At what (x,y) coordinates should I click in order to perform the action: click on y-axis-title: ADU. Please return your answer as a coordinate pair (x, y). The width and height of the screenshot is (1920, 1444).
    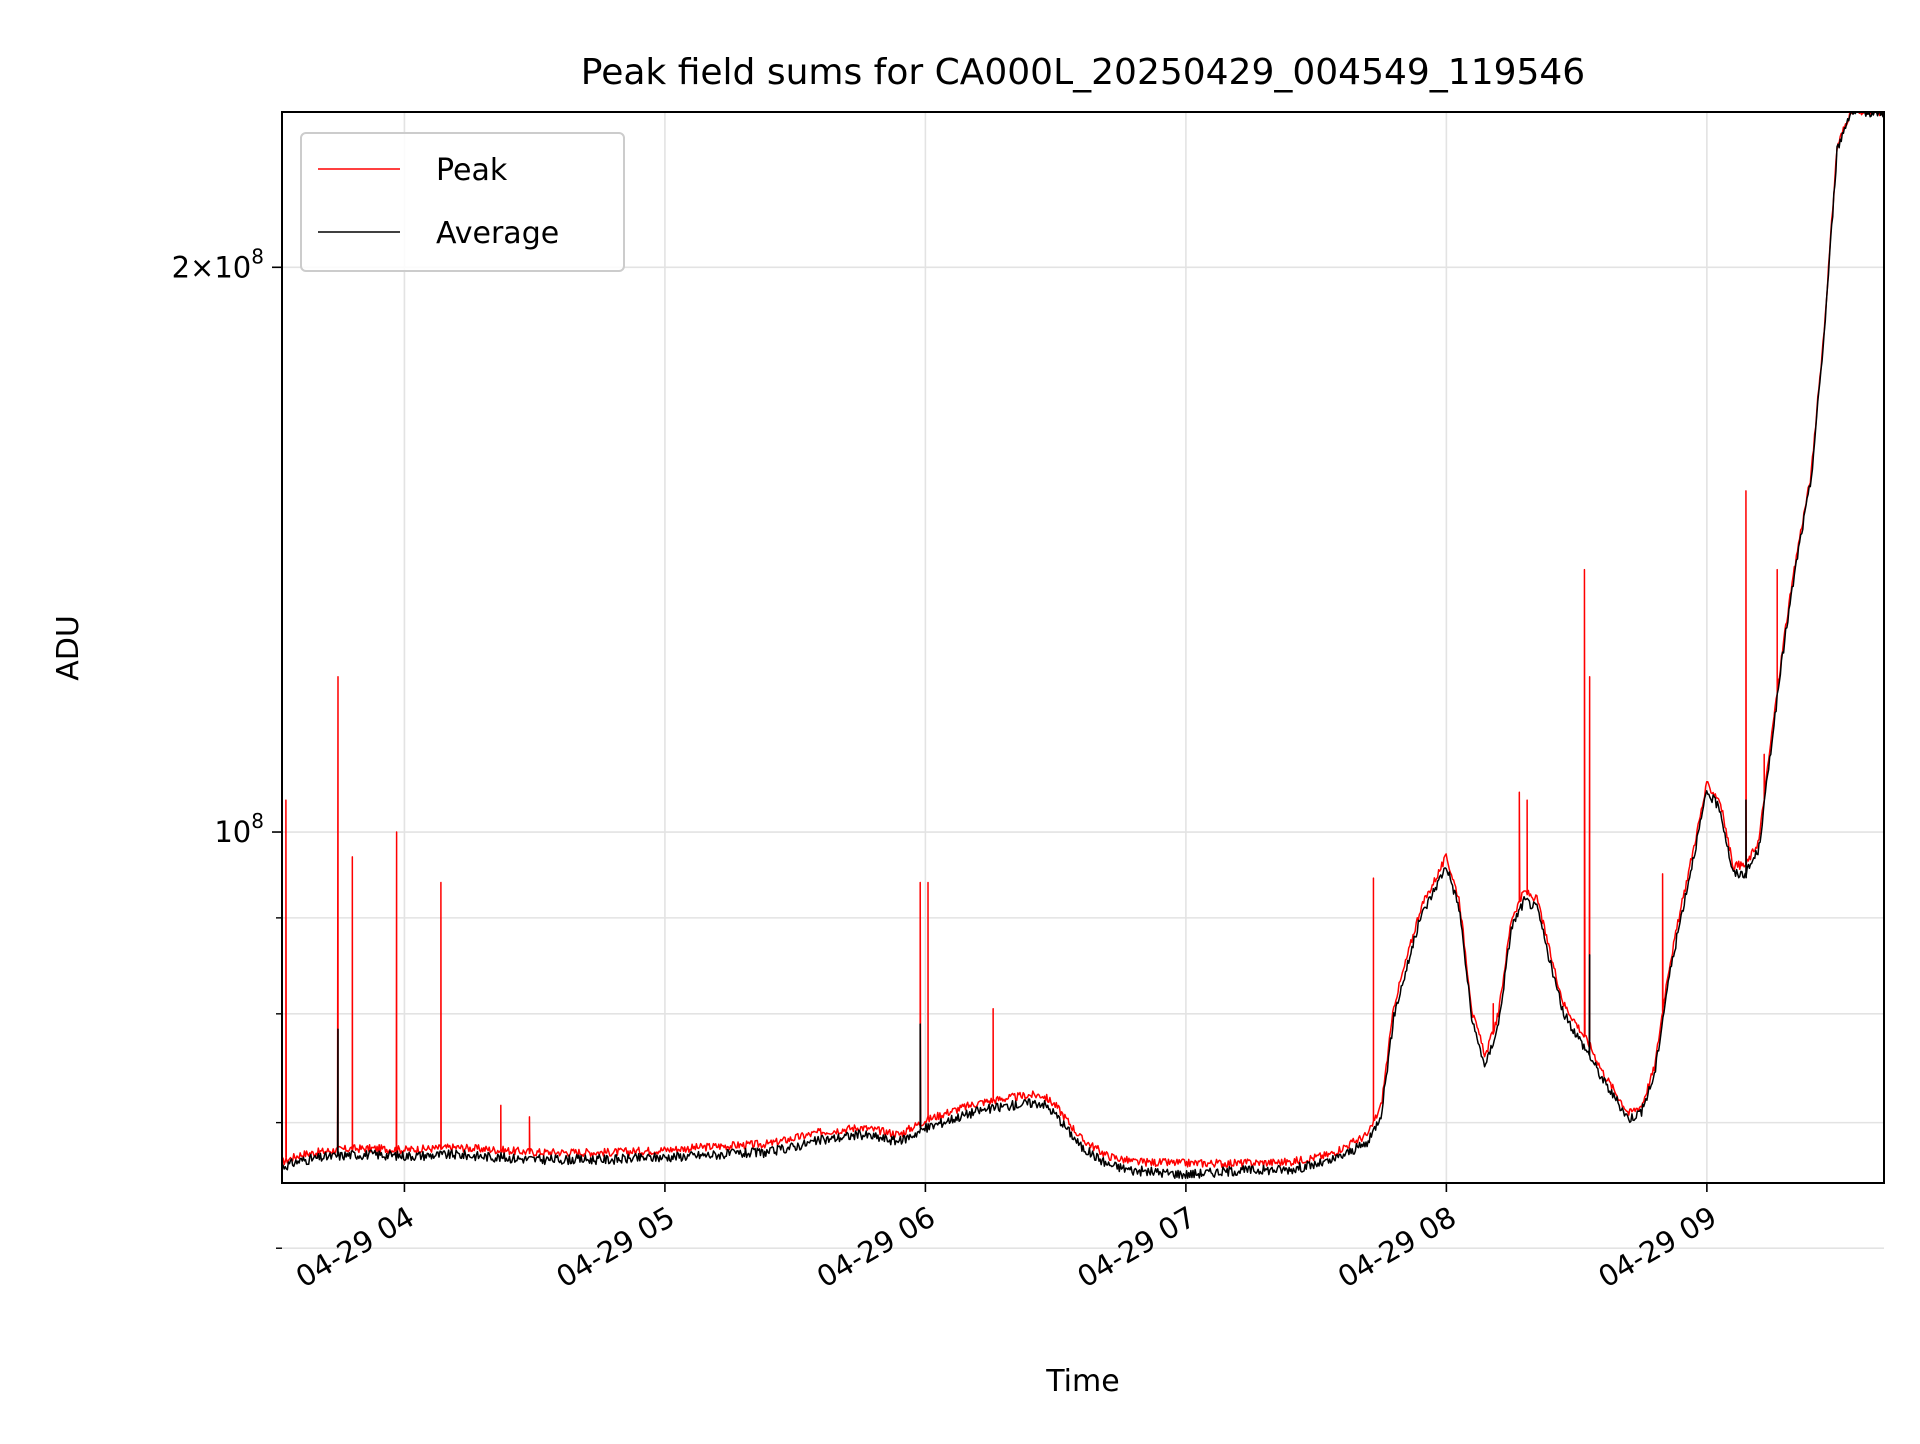
    Looking at the image, I should click on (68, 648).